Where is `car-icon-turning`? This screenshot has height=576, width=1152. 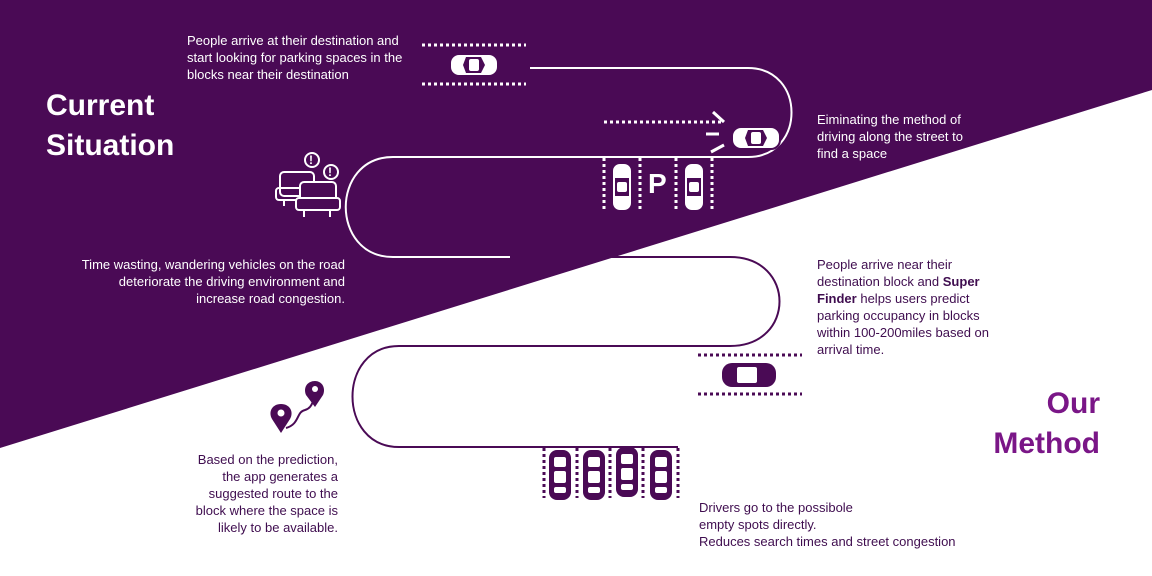 car-icon-turning is located at coordinates (692, 132).